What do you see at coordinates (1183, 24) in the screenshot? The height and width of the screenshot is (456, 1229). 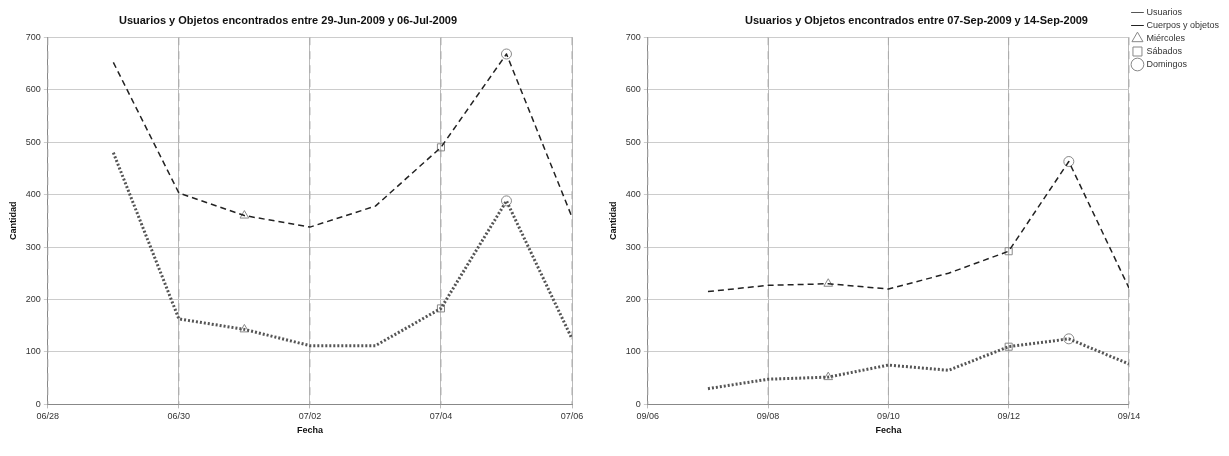 I see `legend-label: Cuerpos y objetos` at bounding box center [1183, 24].